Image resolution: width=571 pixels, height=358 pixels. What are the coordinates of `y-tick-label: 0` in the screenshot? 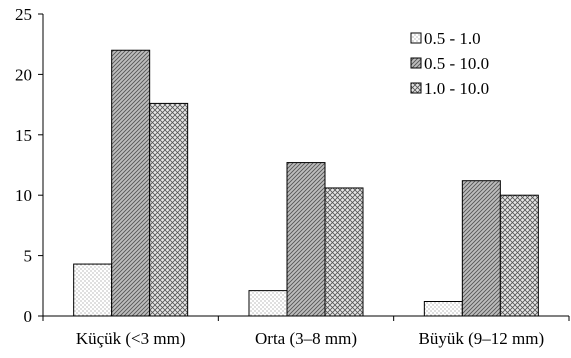 It's located at (28, 316).